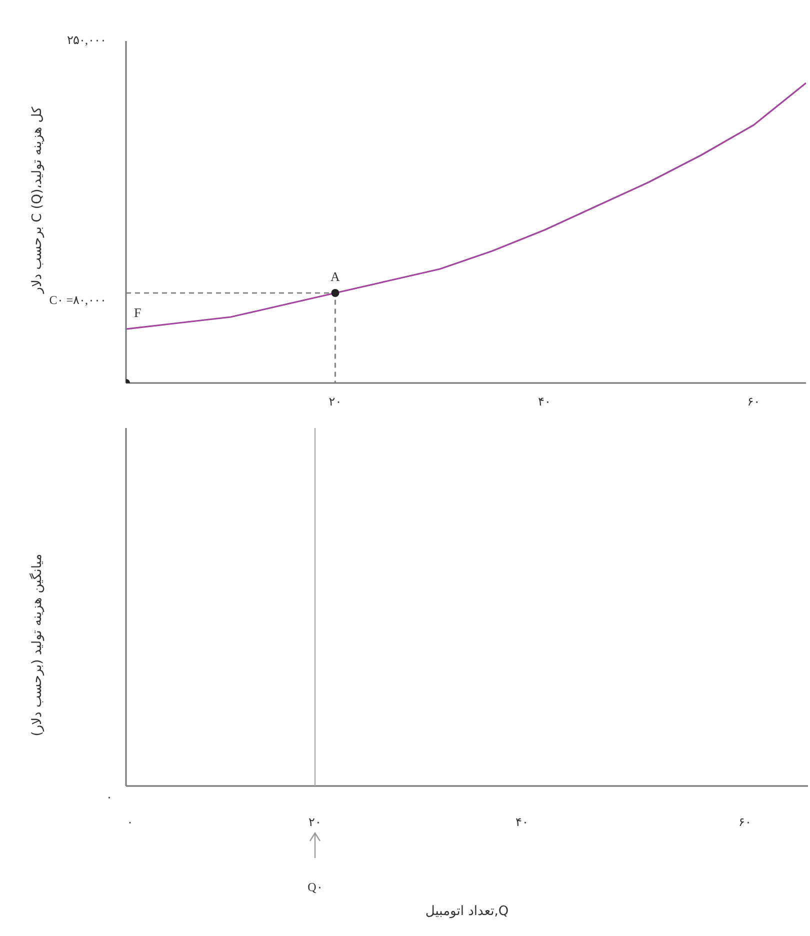  I want to click on x-tick-label: ۶۰, so click(753, 401).